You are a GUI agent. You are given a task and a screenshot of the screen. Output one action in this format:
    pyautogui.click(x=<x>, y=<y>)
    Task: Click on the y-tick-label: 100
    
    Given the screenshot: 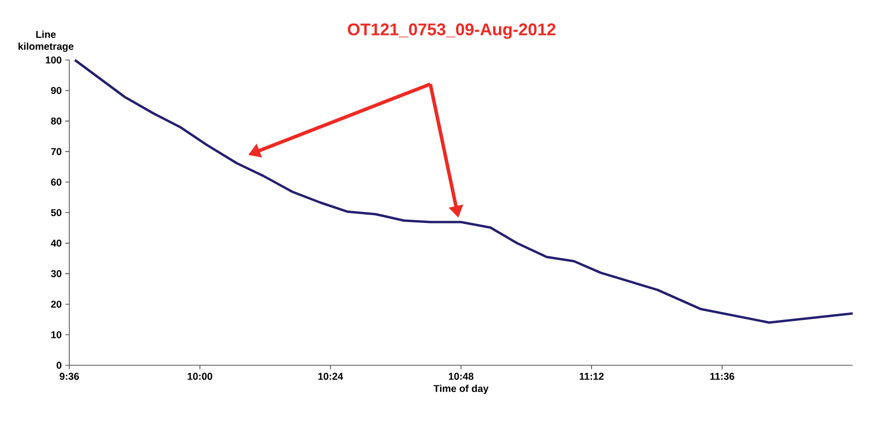 What is the action you would take?
    pyautogui.click(x=54, y=60)
    